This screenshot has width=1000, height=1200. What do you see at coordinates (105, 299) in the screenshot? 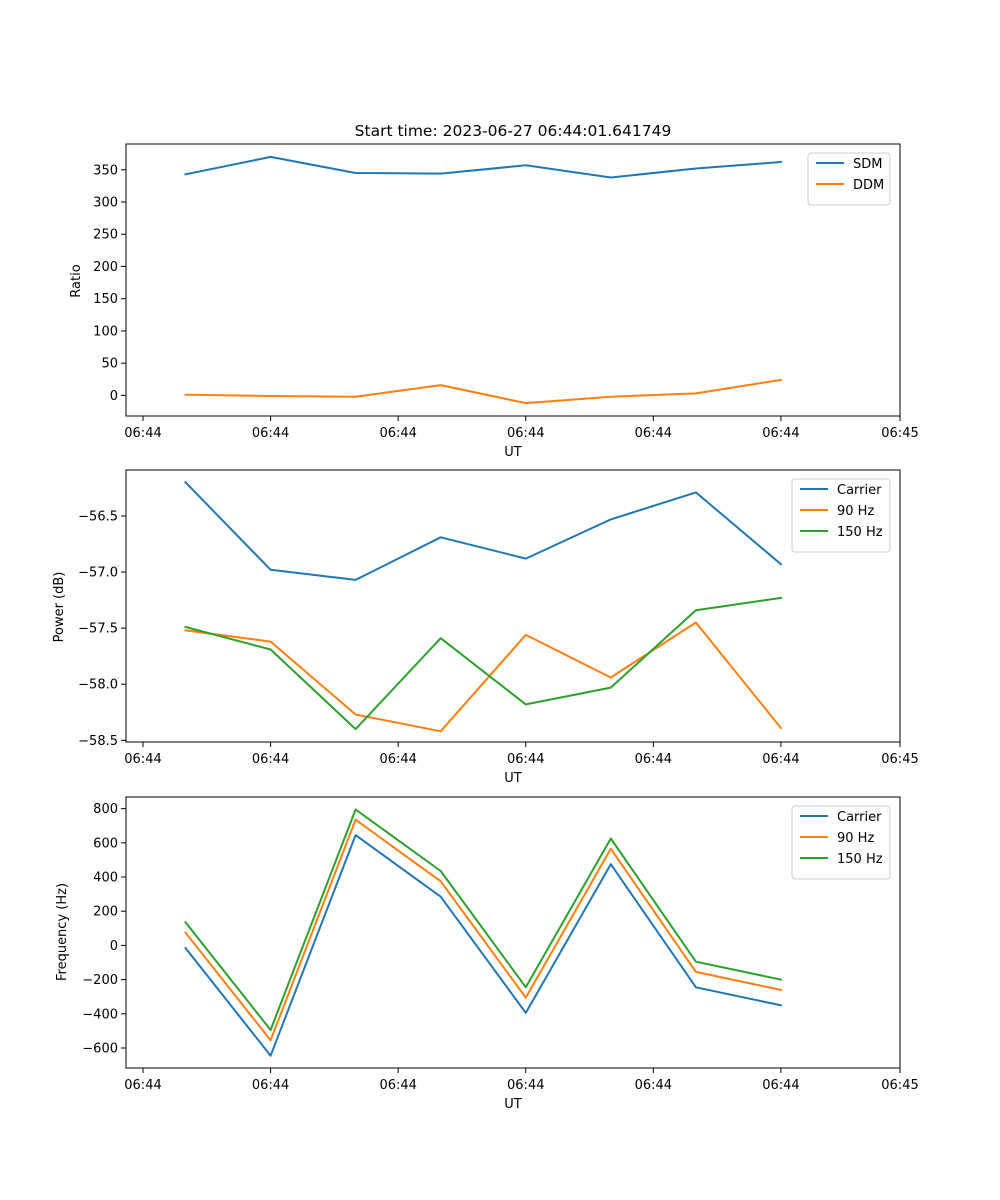
I see `y-tick-label: 150` at bounding box center [105, 299].